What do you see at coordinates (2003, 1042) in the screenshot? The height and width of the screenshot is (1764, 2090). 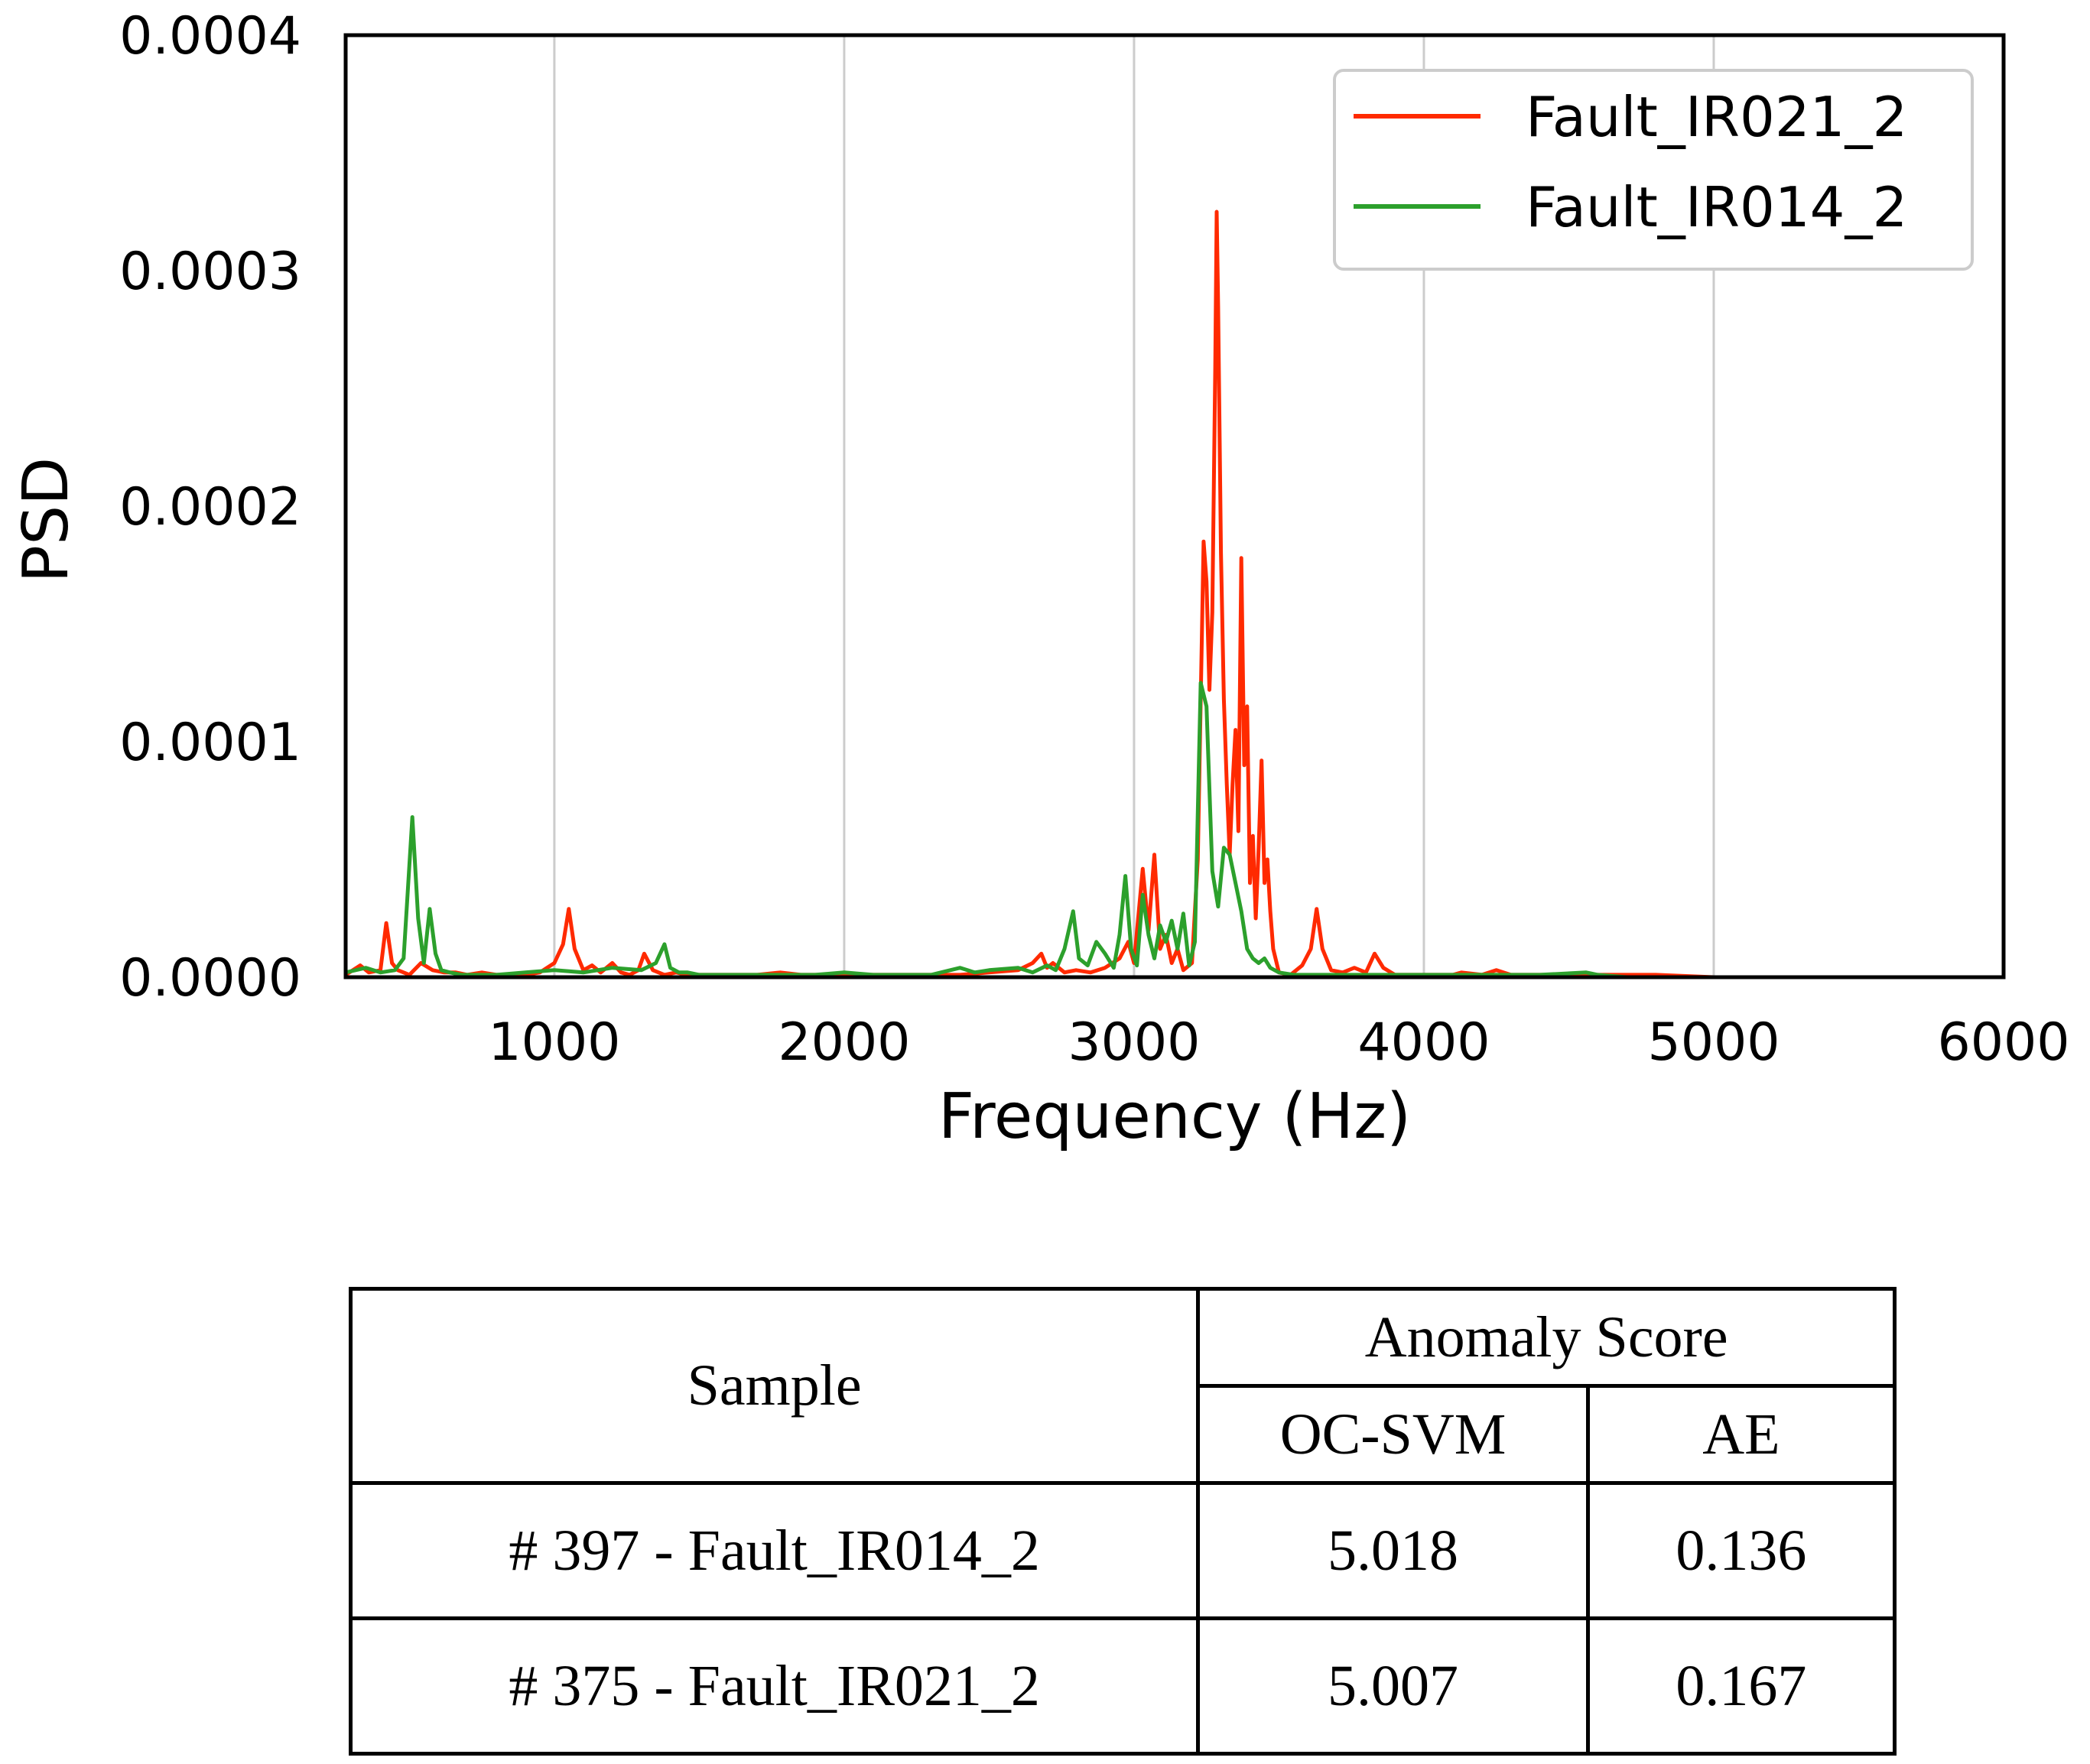 I see `x-tick-label: 6000` at bounding box center [2003, 1042].